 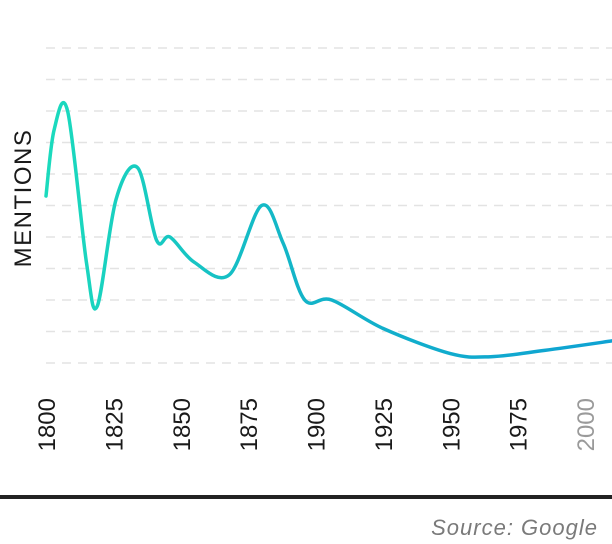 What do you see at coordinates (514, 527) in the screenshot?
I see `source-note: Source: Google` at bounding box center [514, 527].